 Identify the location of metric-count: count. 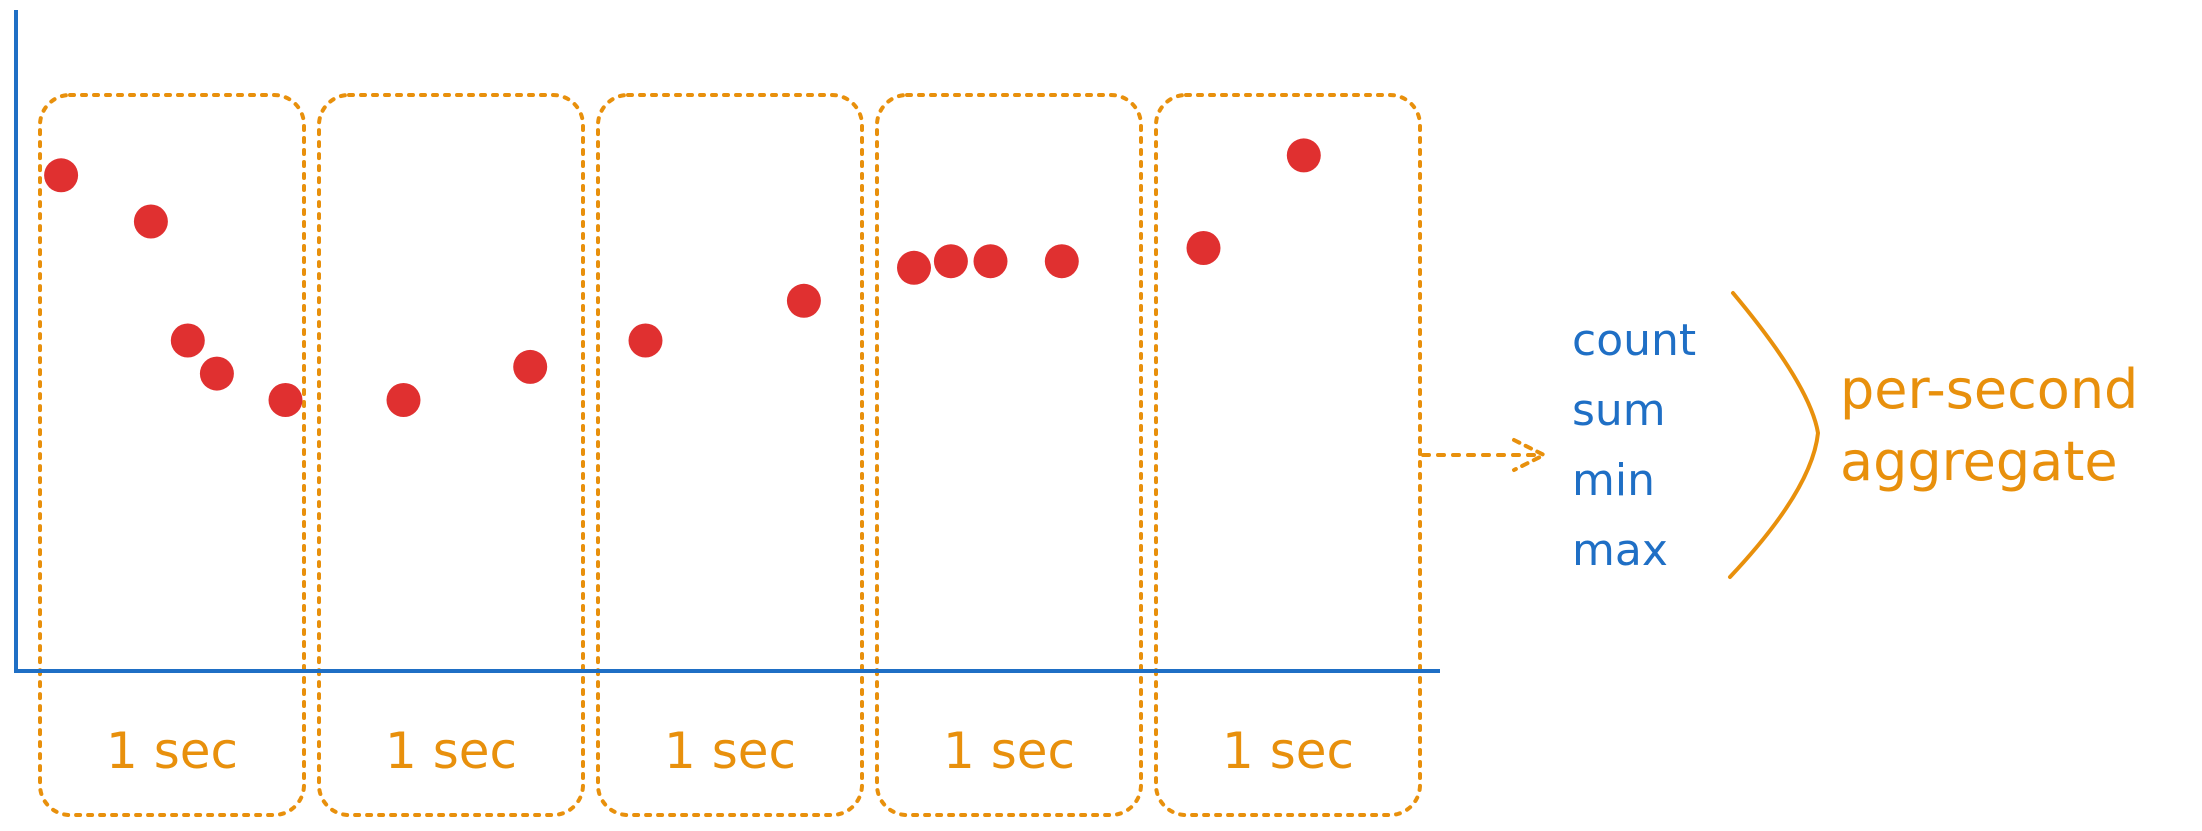
(1634, 340).